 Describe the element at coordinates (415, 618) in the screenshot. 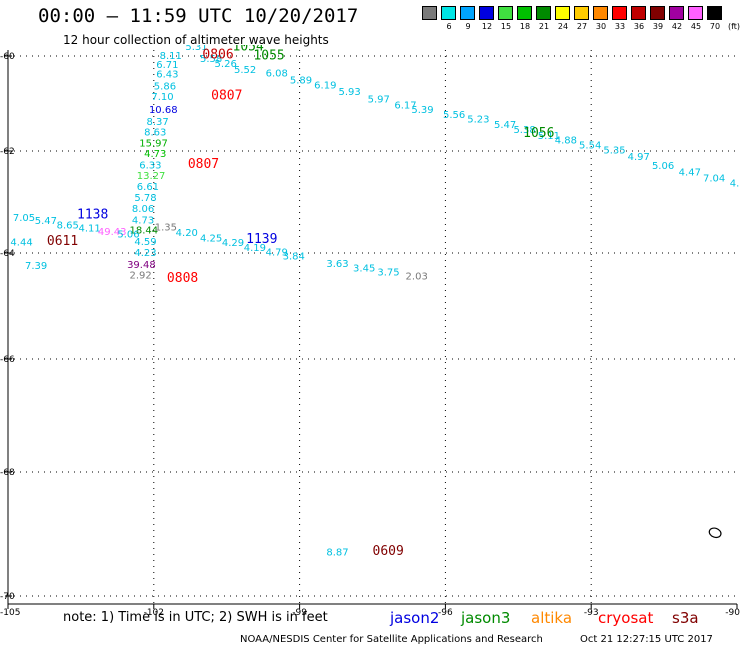

I see `legend-jason2: jason2` at that location.